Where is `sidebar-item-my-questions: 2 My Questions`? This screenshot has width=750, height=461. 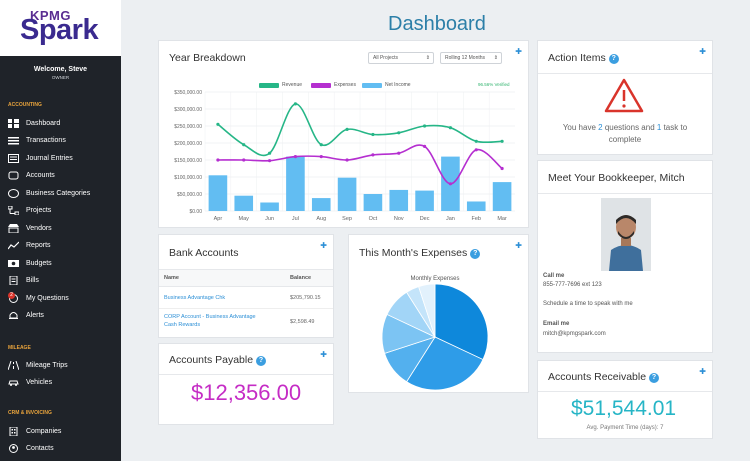
sidebar-item-my-questions: 2 My Questions is located at coordinates (62, 297).